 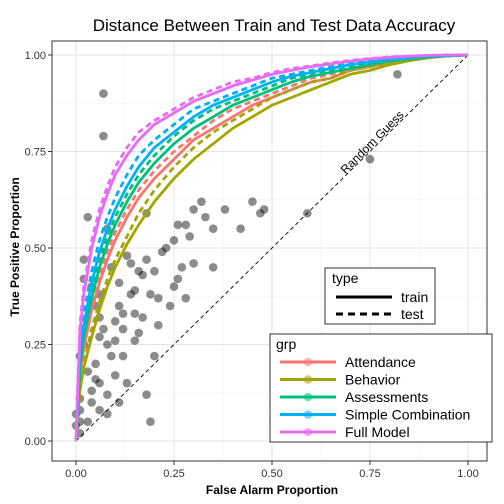 I want to click on y-tick-label: 0.50, so click(x=35, y=249).